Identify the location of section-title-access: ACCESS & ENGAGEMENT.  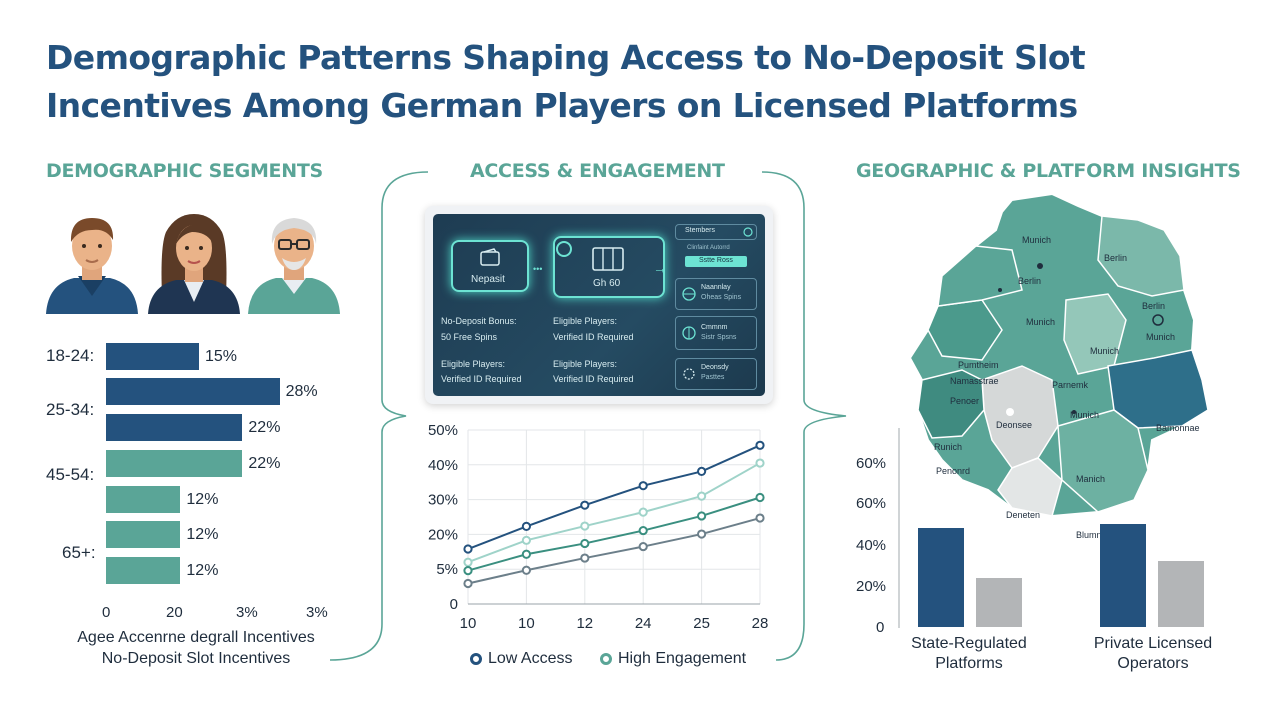
(597, 171).